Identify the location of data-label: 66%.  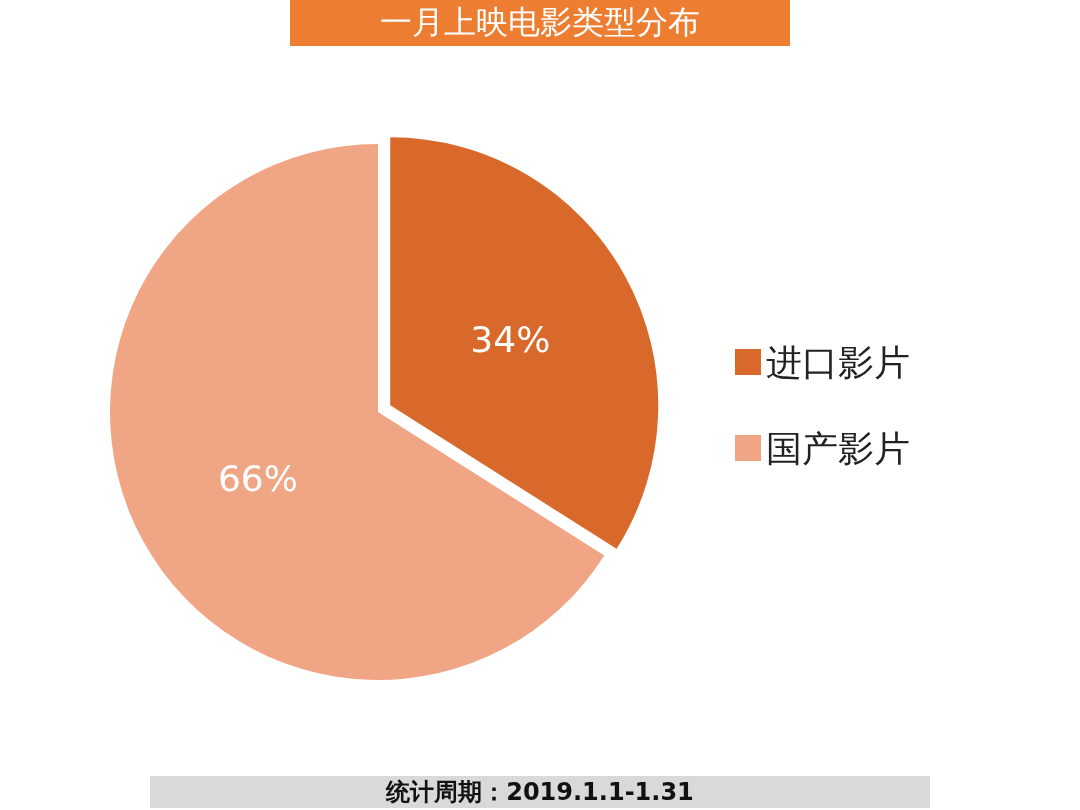
(257, 478).